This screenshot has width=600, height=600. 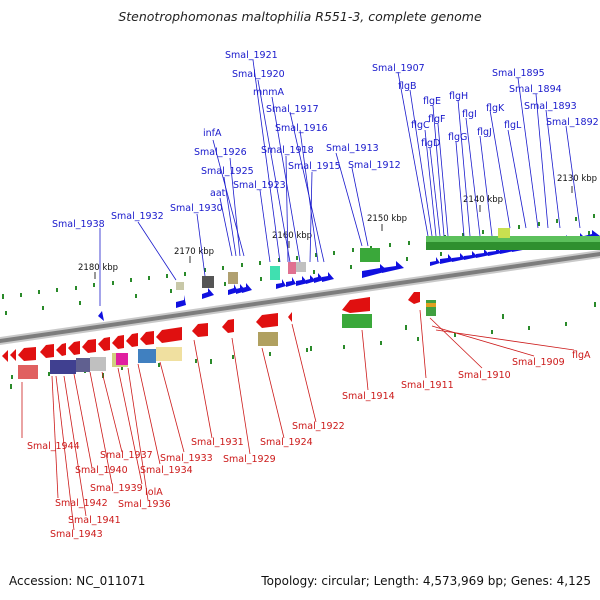 What do you see at coordinates (217, 442) in the screenshot?
I see `gene-label: Smal_1931` at bounding box center [217, 442].